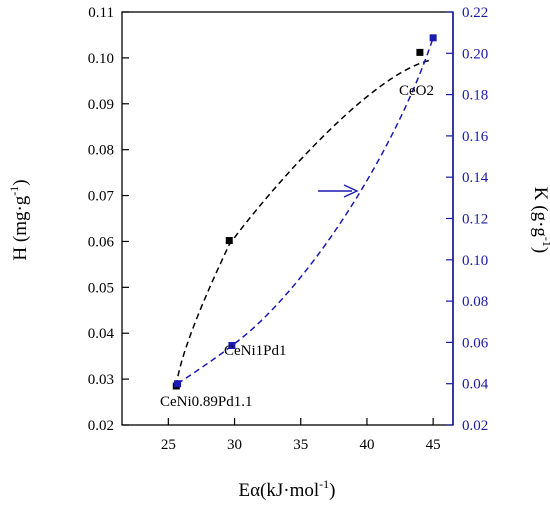 The image size is (550, 510). I want to click on x-axis-title-end: ), so click(332, 490).